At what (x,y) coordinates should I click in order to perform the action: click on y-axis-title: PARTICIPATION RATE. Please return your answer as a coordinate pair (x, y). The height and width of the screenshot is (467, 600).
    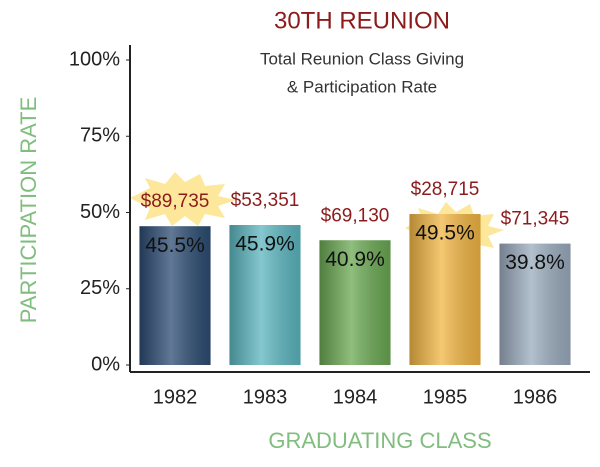
    Looking at the image, I should click on (28, 210).